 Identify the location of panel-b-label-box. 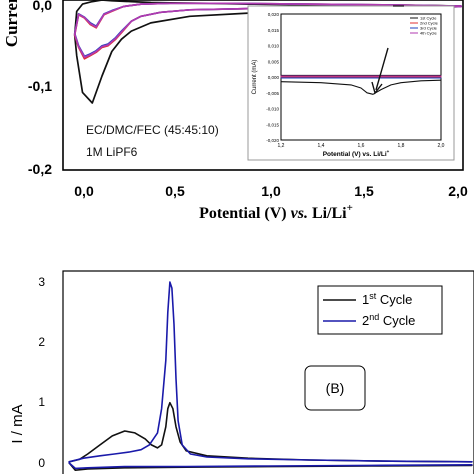
(335, 388).